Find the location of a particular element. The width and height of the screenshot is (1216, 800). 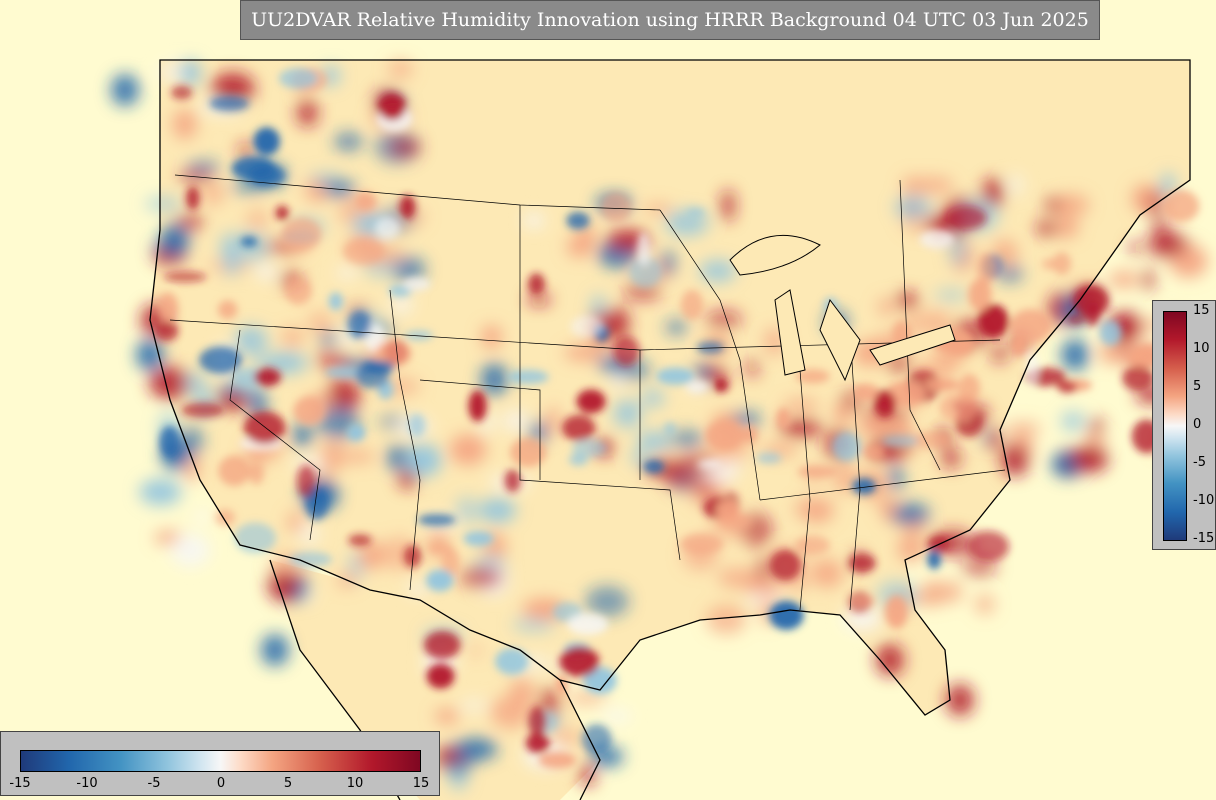

colorbar-right-tick: 15 is located at coordinates (1201, 310).